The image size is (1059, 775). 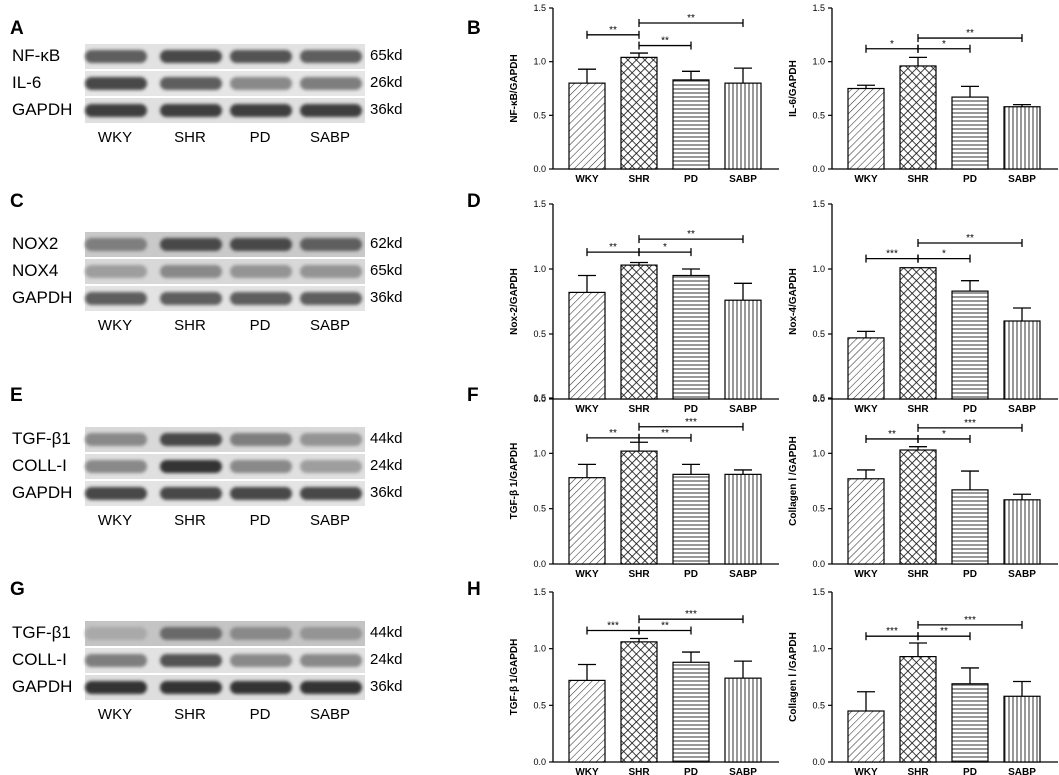 I want to click on bar-pd, so click(x=970, y=723).